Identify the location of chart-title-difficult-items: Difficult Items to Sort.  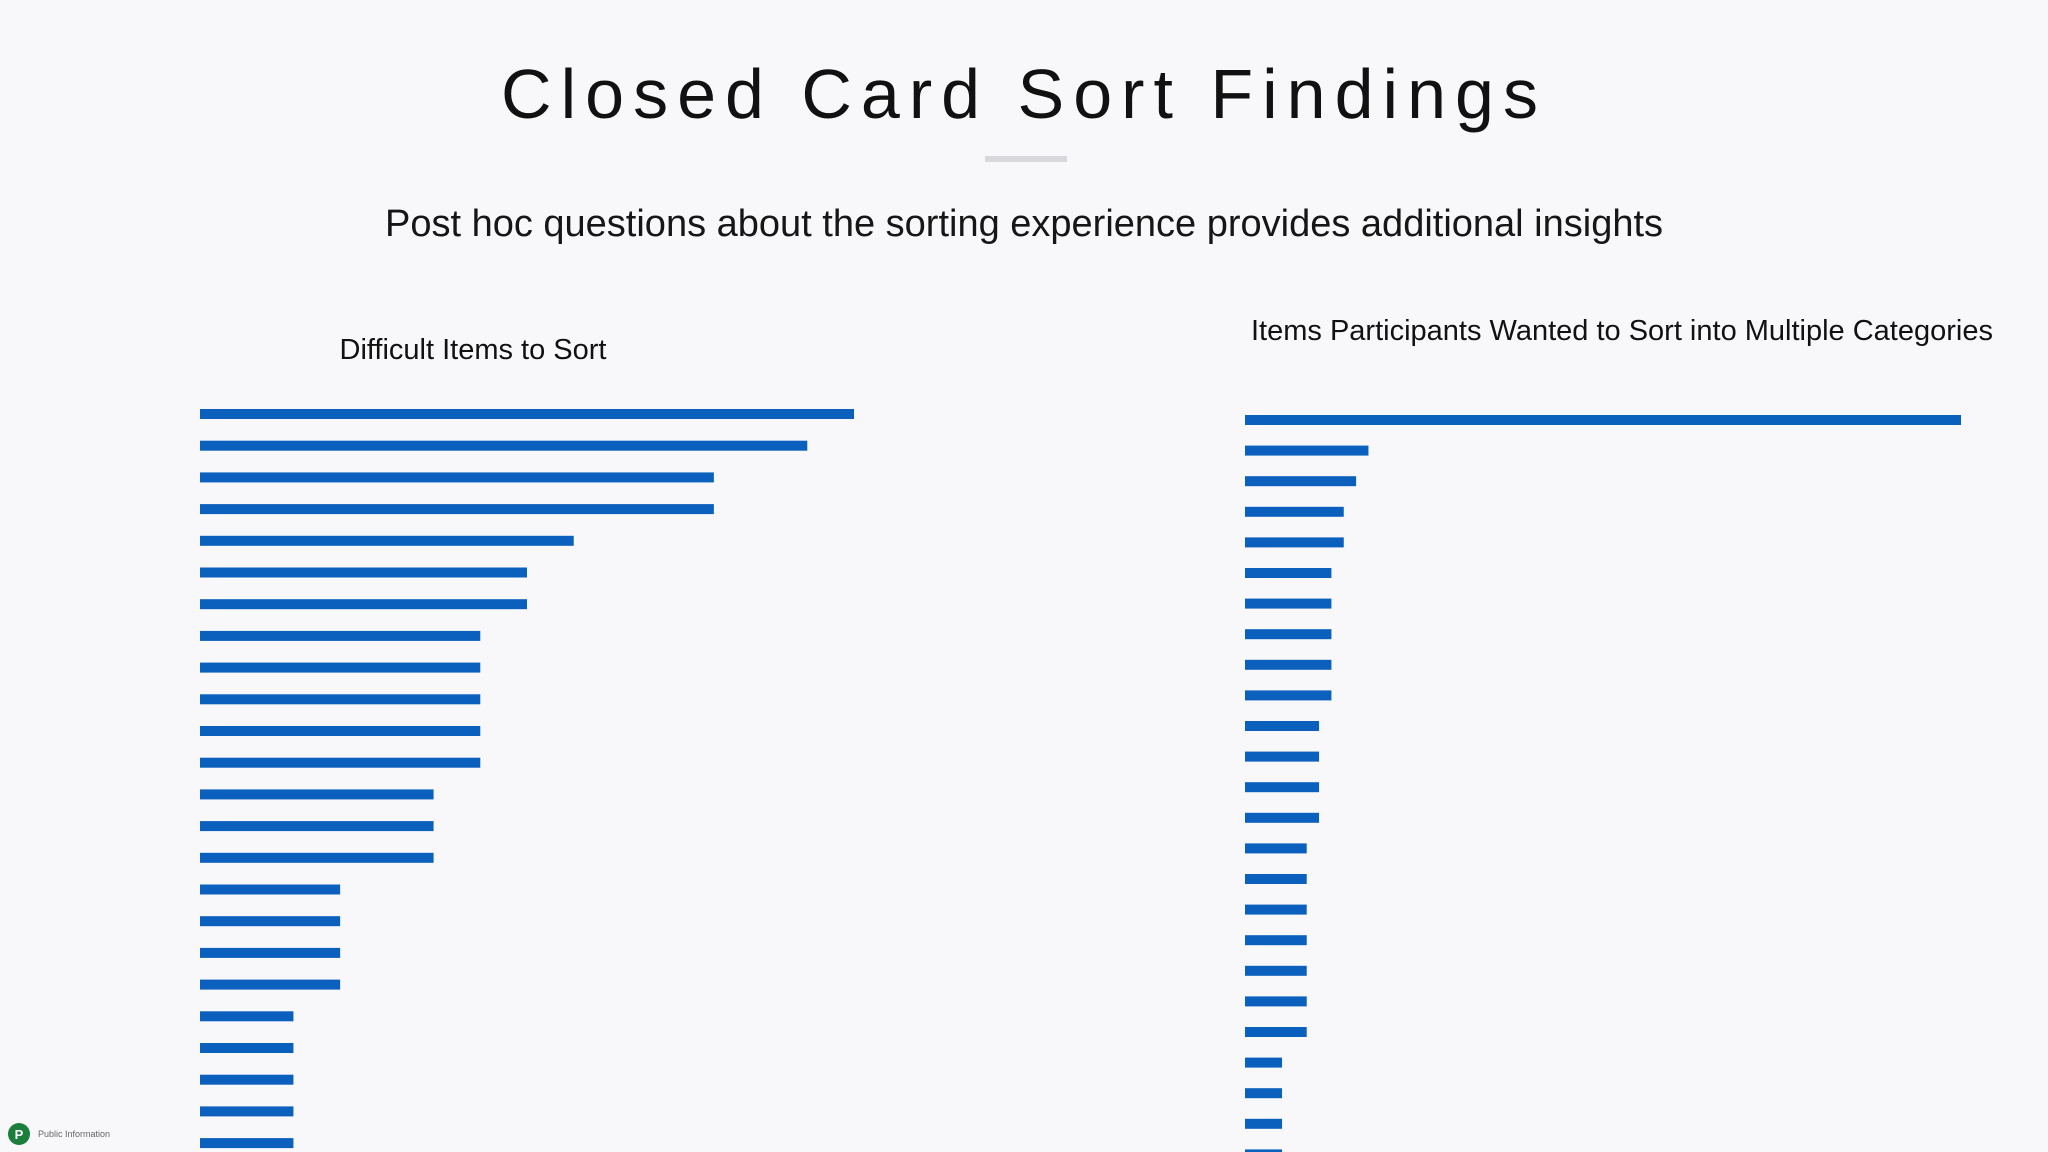
(473, 350).